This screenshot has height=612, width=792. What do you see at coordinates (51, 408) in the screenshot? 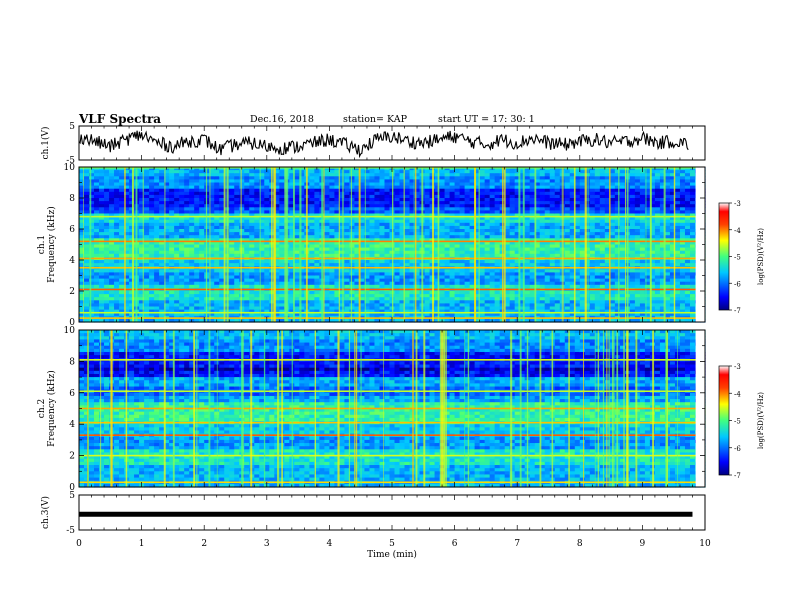
I see `ylabel-freq-2: Frequency (kHz)` at bounding box center [51, 408].